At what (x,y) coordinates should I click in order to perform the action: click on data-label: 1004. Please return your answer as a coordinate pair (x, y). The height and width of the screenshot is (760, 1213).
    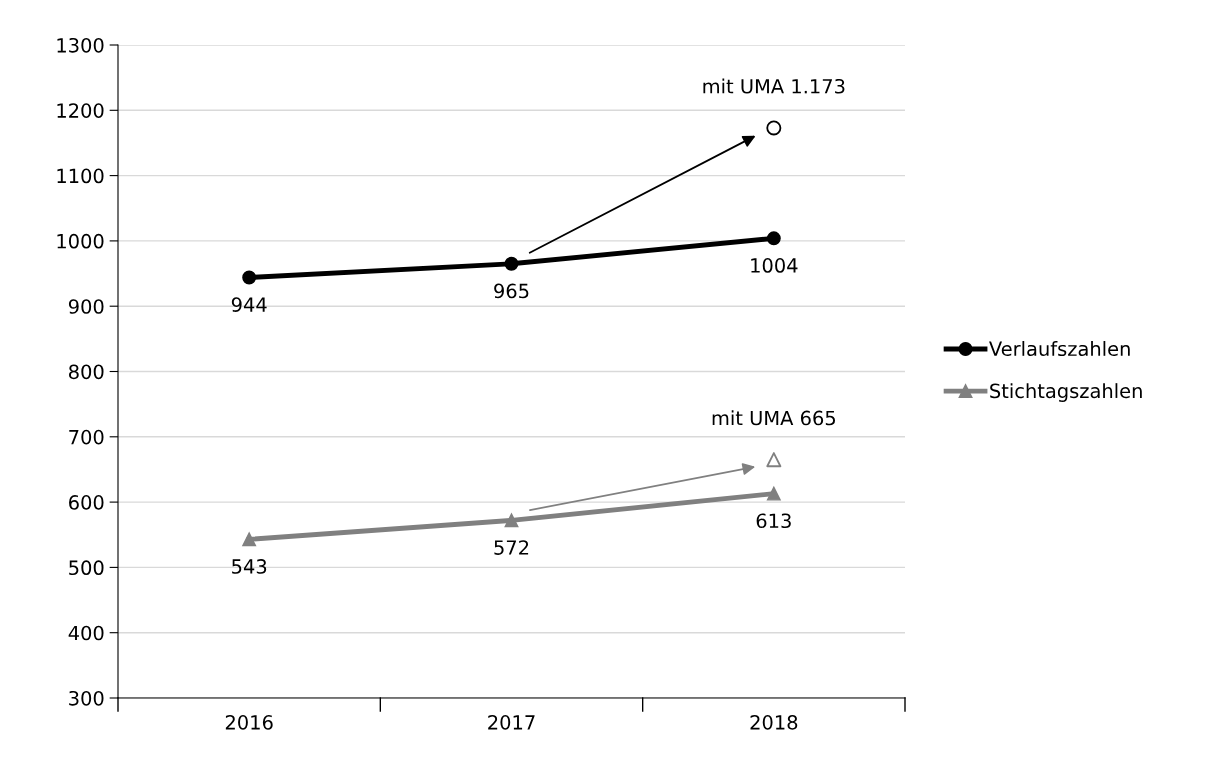
    Looking at the image, I should click on (774, 265).